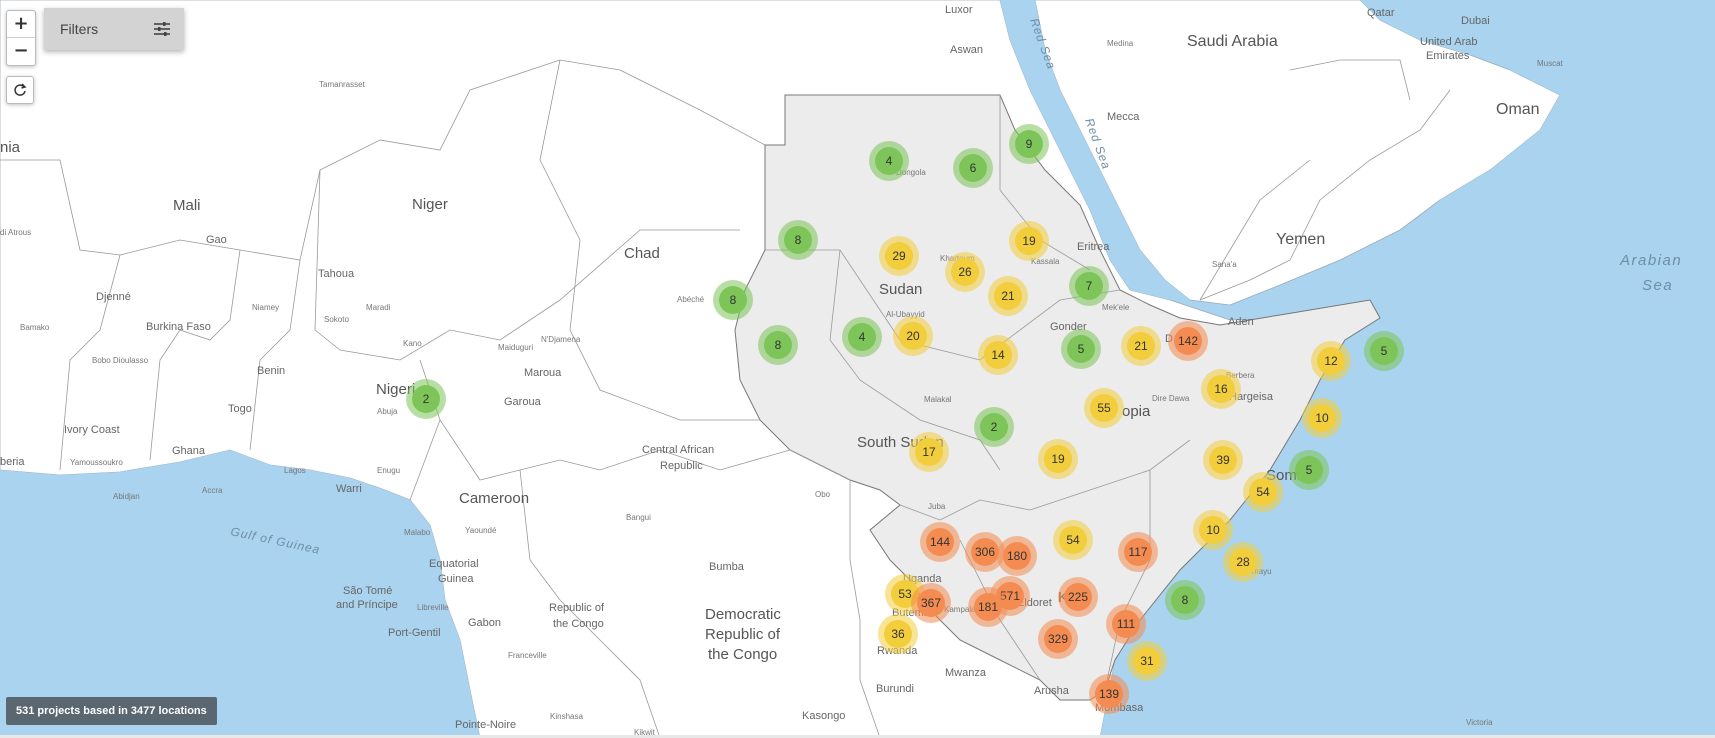 The height and width of the screenshot is (738, 1715). Describe the element at coordinates (1147, 661) in the screenshot. I see `cluster-marker: 31` at that location.